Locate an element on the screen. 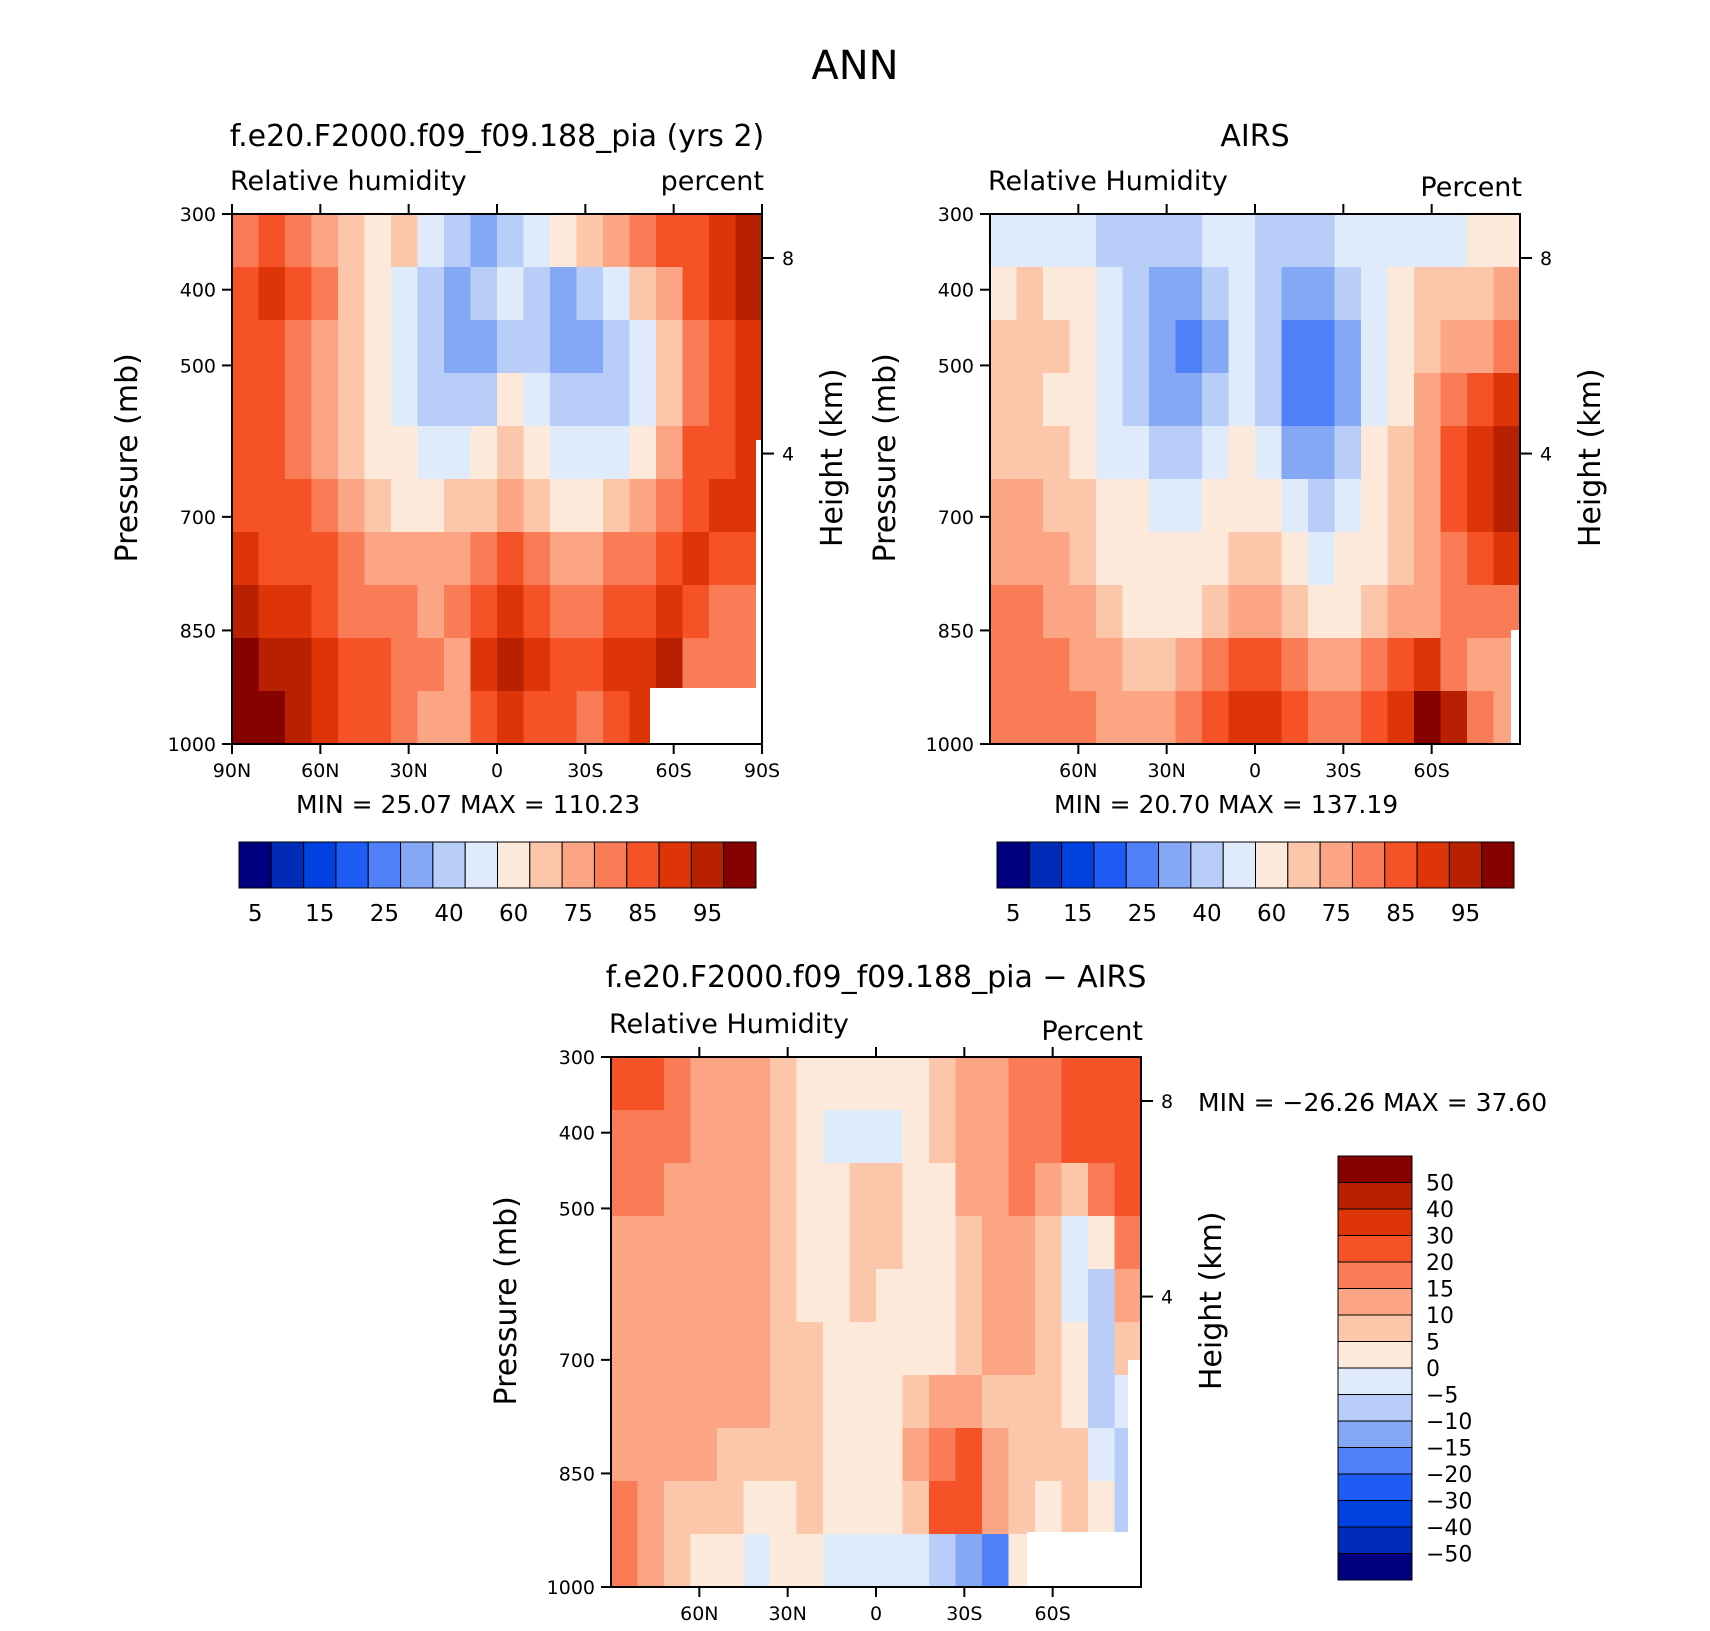 The width and height of the screenshot is (1710, 1631). y-tick-label: 1000 is located at coordinates (571, 1588).